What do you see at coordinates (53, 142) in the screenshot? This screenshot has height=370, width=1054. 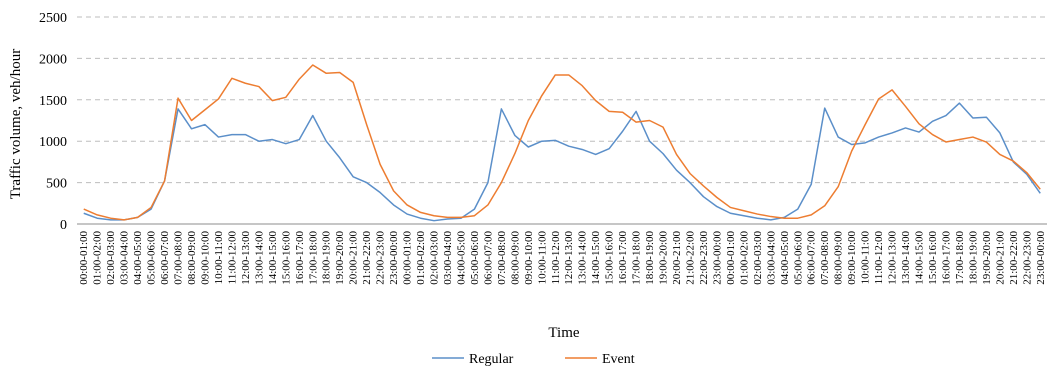 I see `y-tick-label: 1000` at bounding box center [53, 142].